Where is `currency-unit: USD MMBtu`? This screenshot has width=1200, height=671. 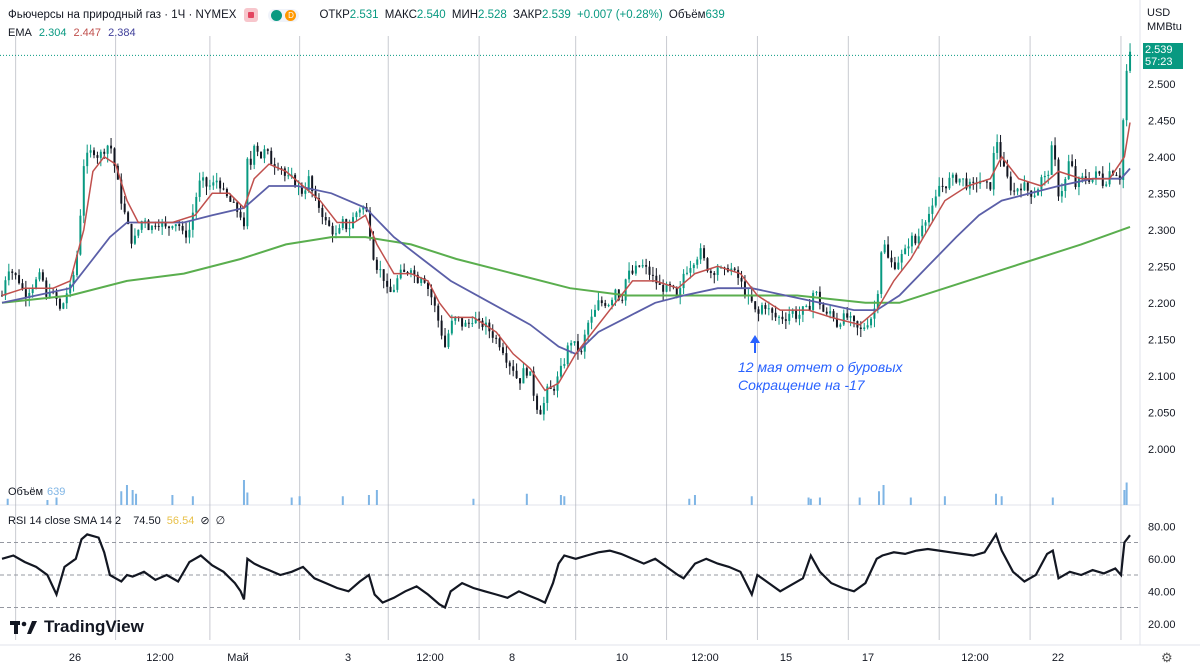
currency-unit: USD MMBtu is located at coordinates (1164, 20).